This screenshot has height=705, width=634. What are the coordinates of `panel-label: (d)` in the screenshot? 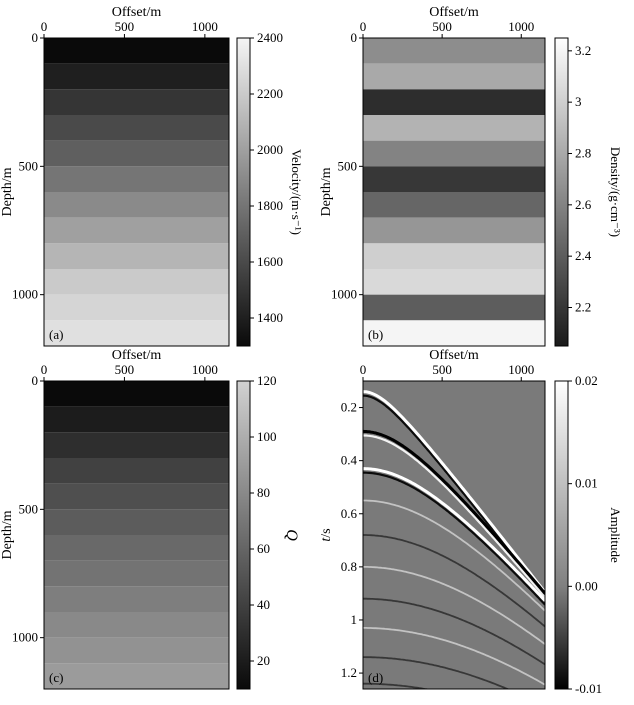 It's located at (375, 677).